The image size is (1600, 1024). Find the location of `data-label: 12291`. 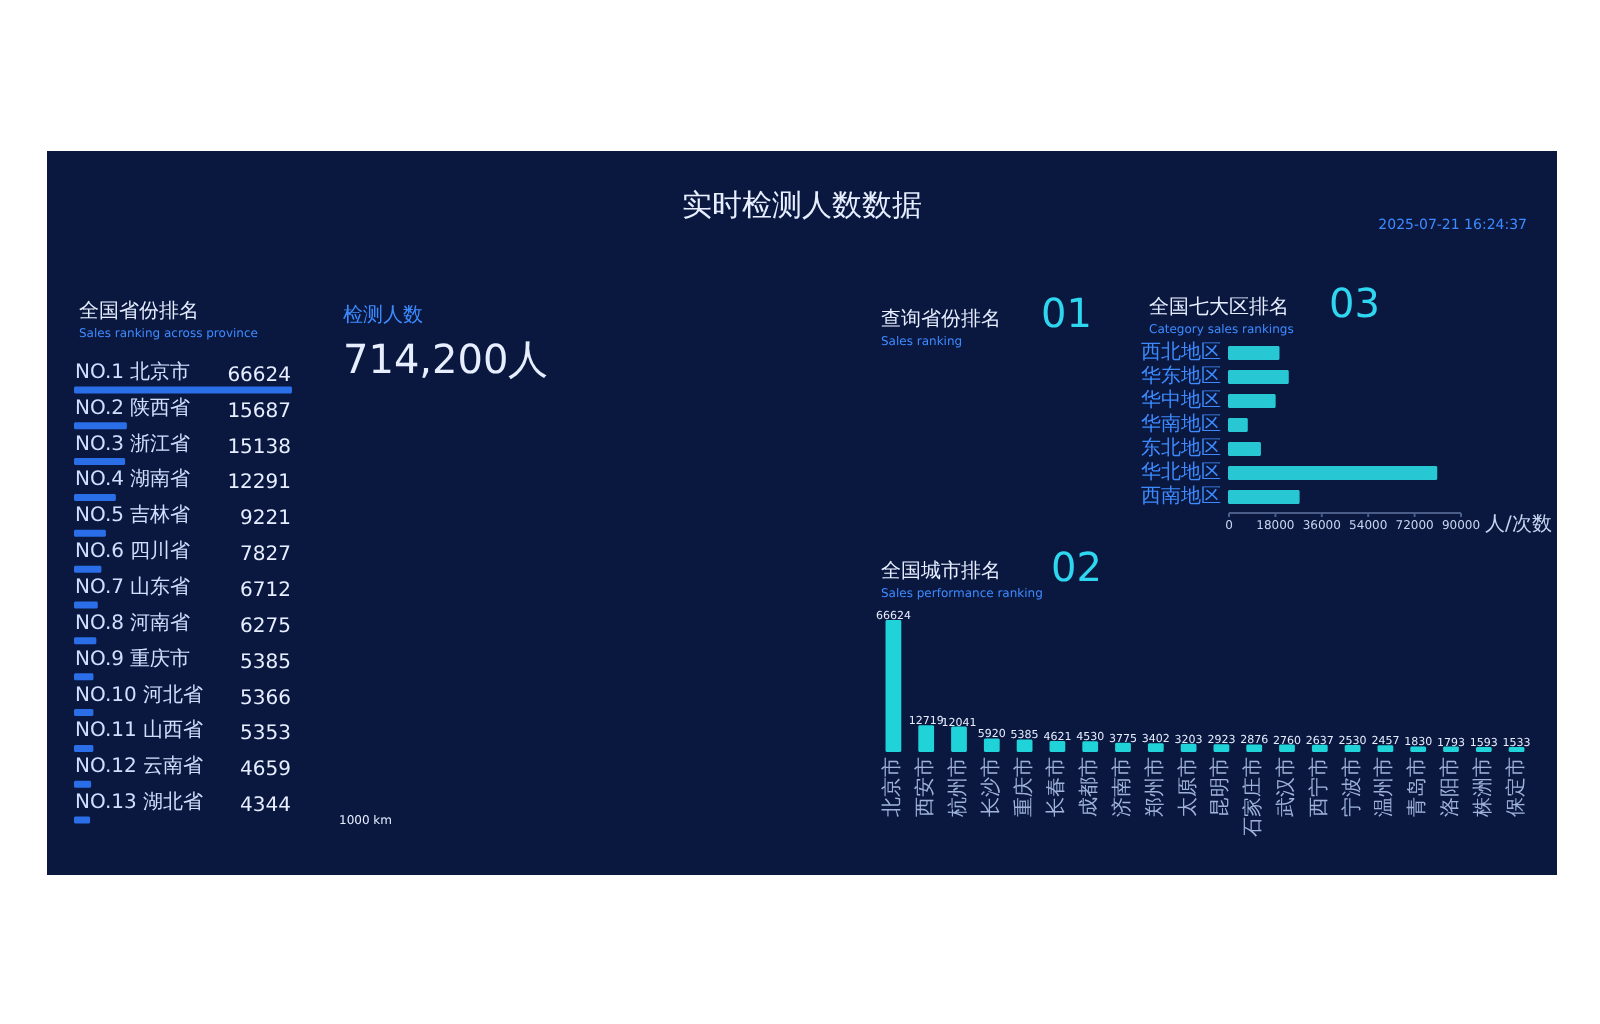

data-label: 12291 is located at coordinates (259, 483).